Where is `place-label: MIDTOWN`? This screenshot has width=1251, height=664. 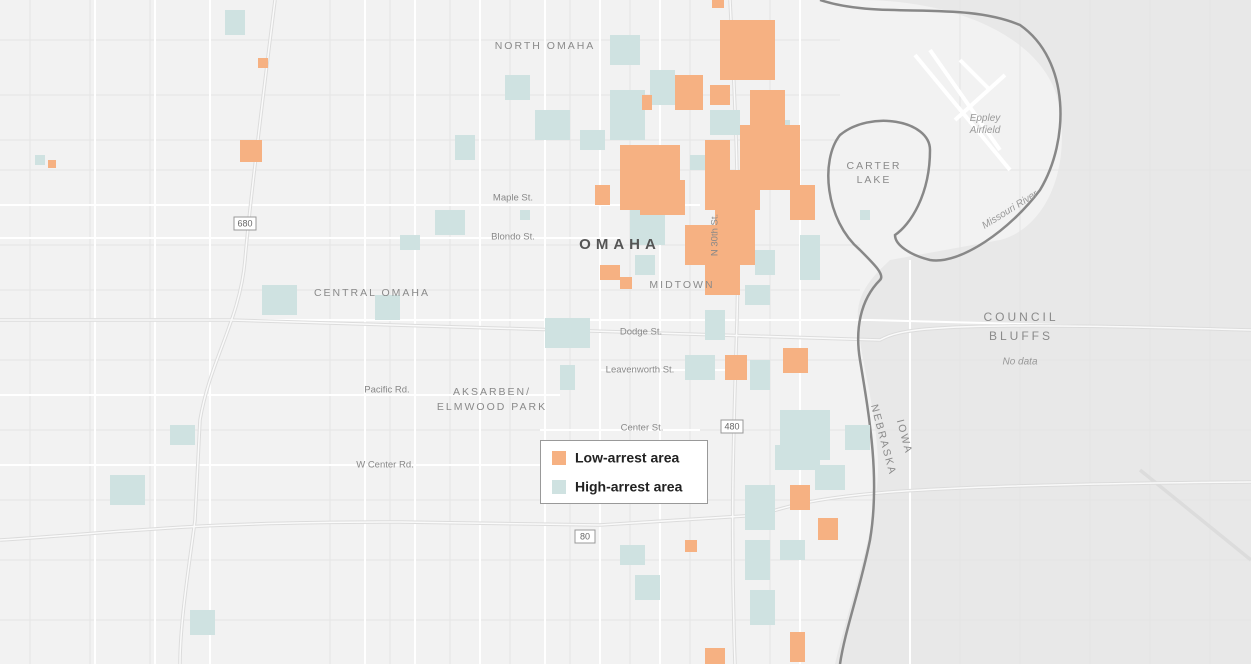
place-label: MIDTOWN is located at coordinates (681, 285).